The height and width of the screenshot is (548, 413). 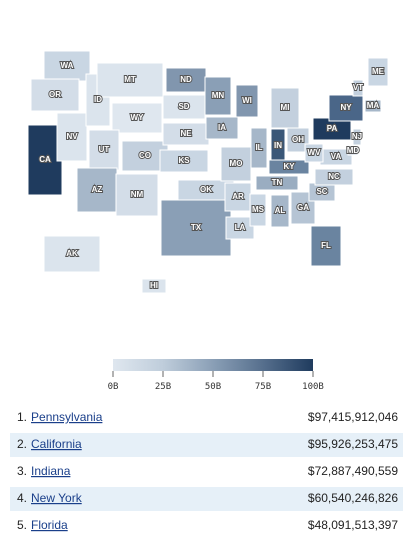 I want to click on state-label: MD, so click(x=353, y=150).